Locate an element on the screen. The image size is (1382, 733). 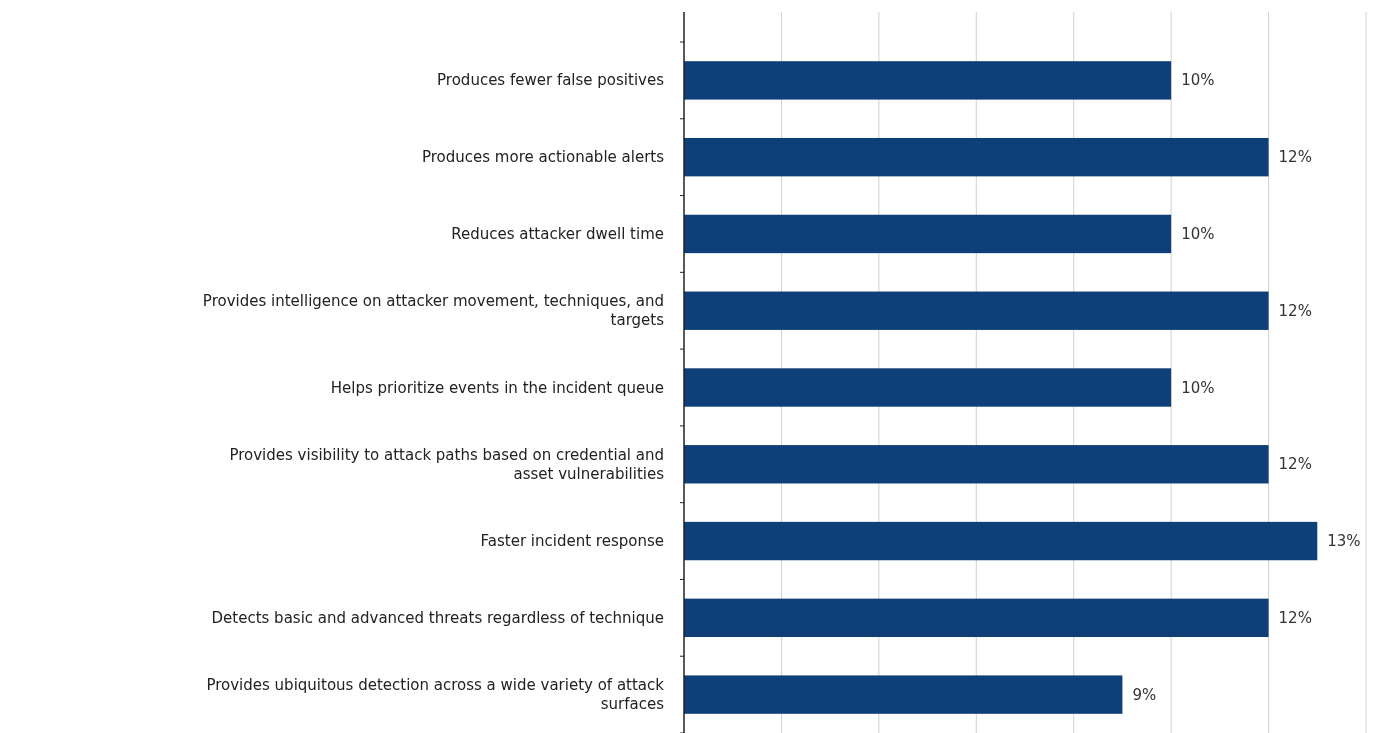
y-tick-label: Provides visibility to attack paths based on credential and asset vulnerabilities is located at coordinates (447, 464).